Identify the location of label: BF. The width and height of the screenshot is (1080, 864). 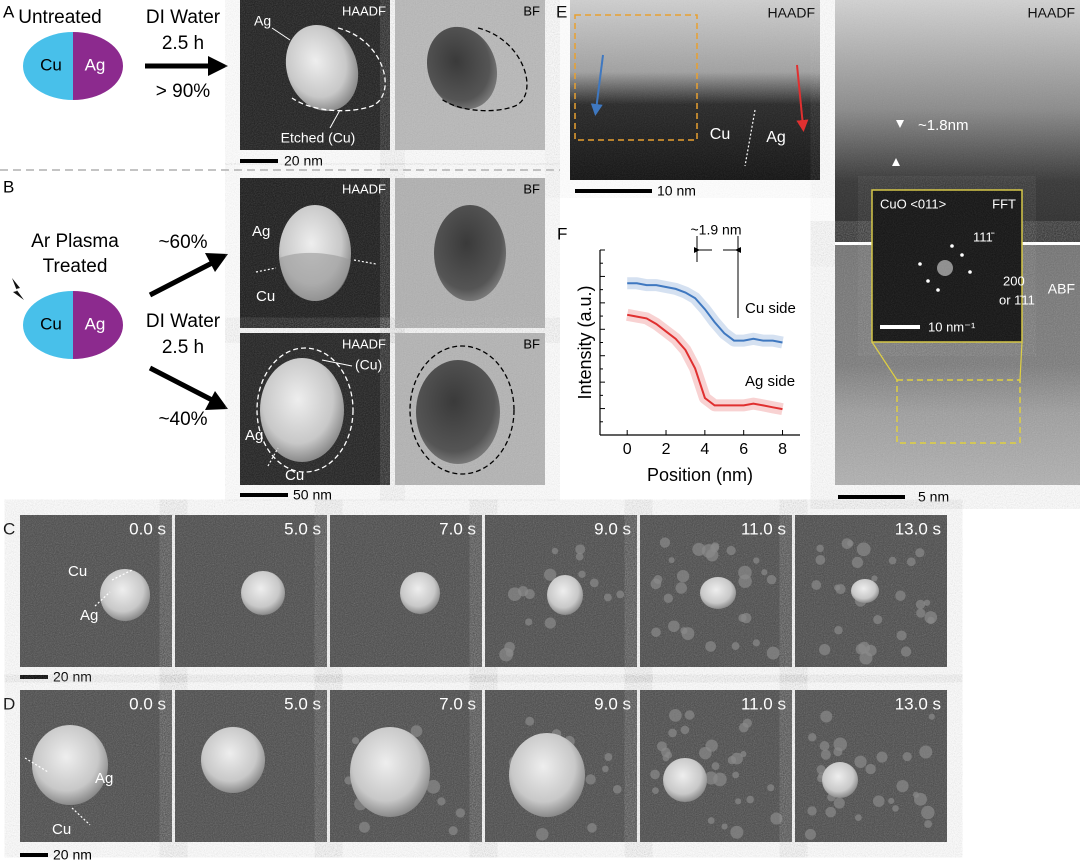
(531, 343).